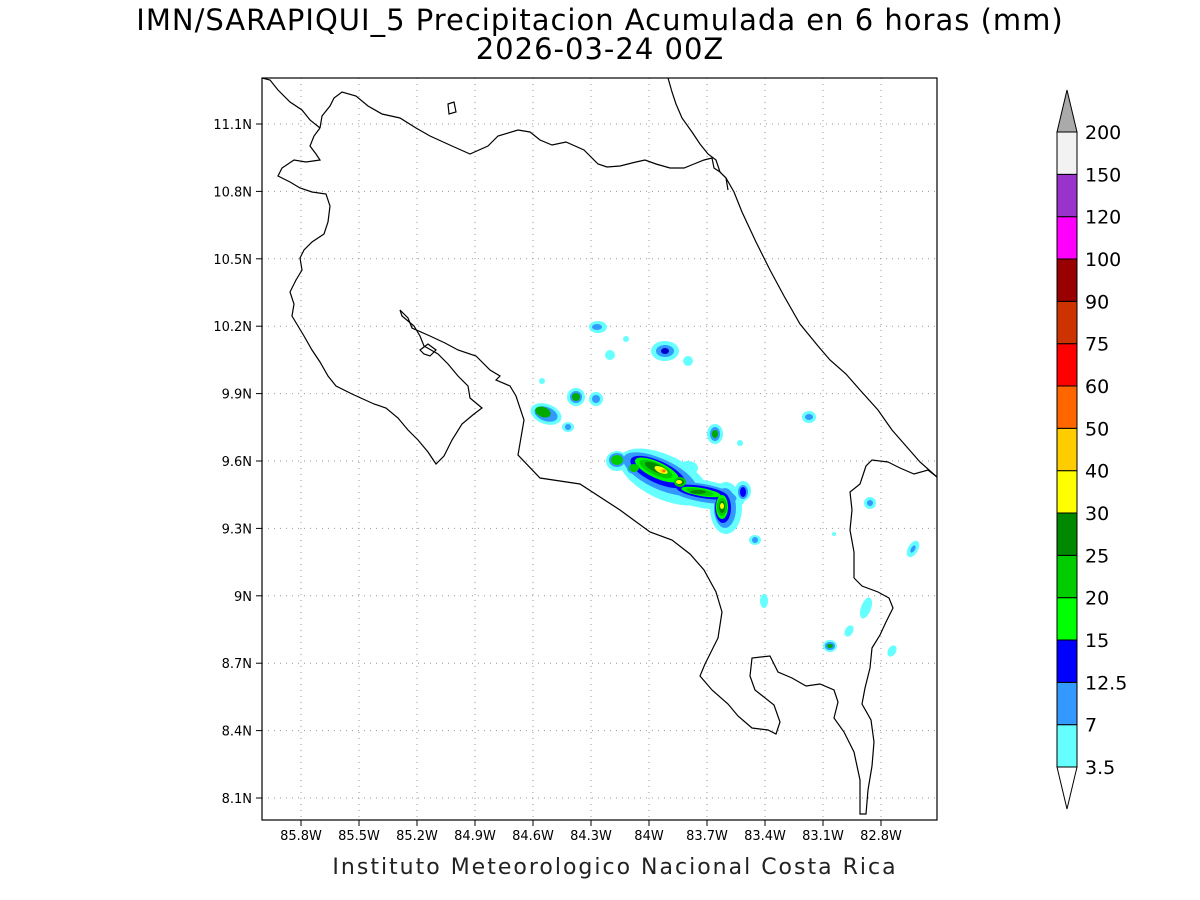 This screenshot has height=900, width=1200. Describe the element at coordinates (380, 296) in the screenshot. I see `pacific-north-coast` at that location.